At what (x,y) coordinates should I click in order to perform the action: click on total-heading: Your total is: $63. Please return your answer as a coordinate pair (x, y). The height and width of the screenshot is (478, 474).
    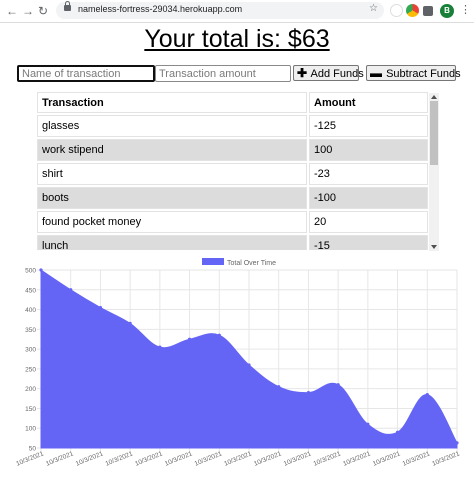
    Looking at the image, I should click on (237, 39).